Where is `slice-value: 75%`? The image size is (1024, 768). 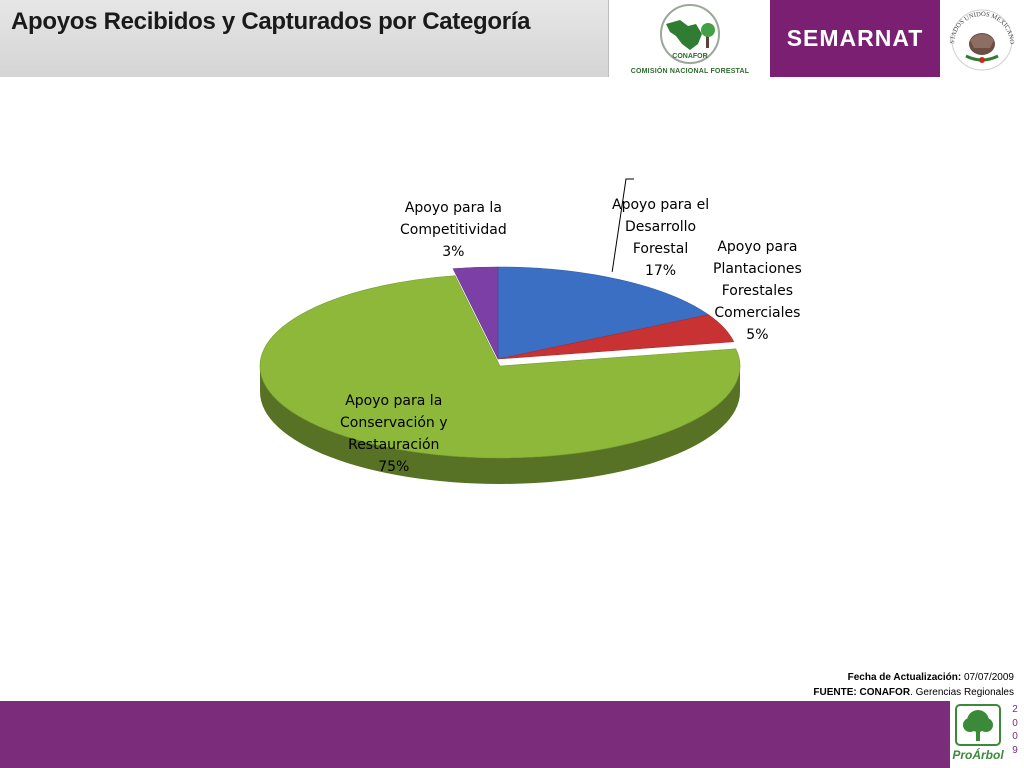
slice-value: 75% is located at coordinates (394, 467).